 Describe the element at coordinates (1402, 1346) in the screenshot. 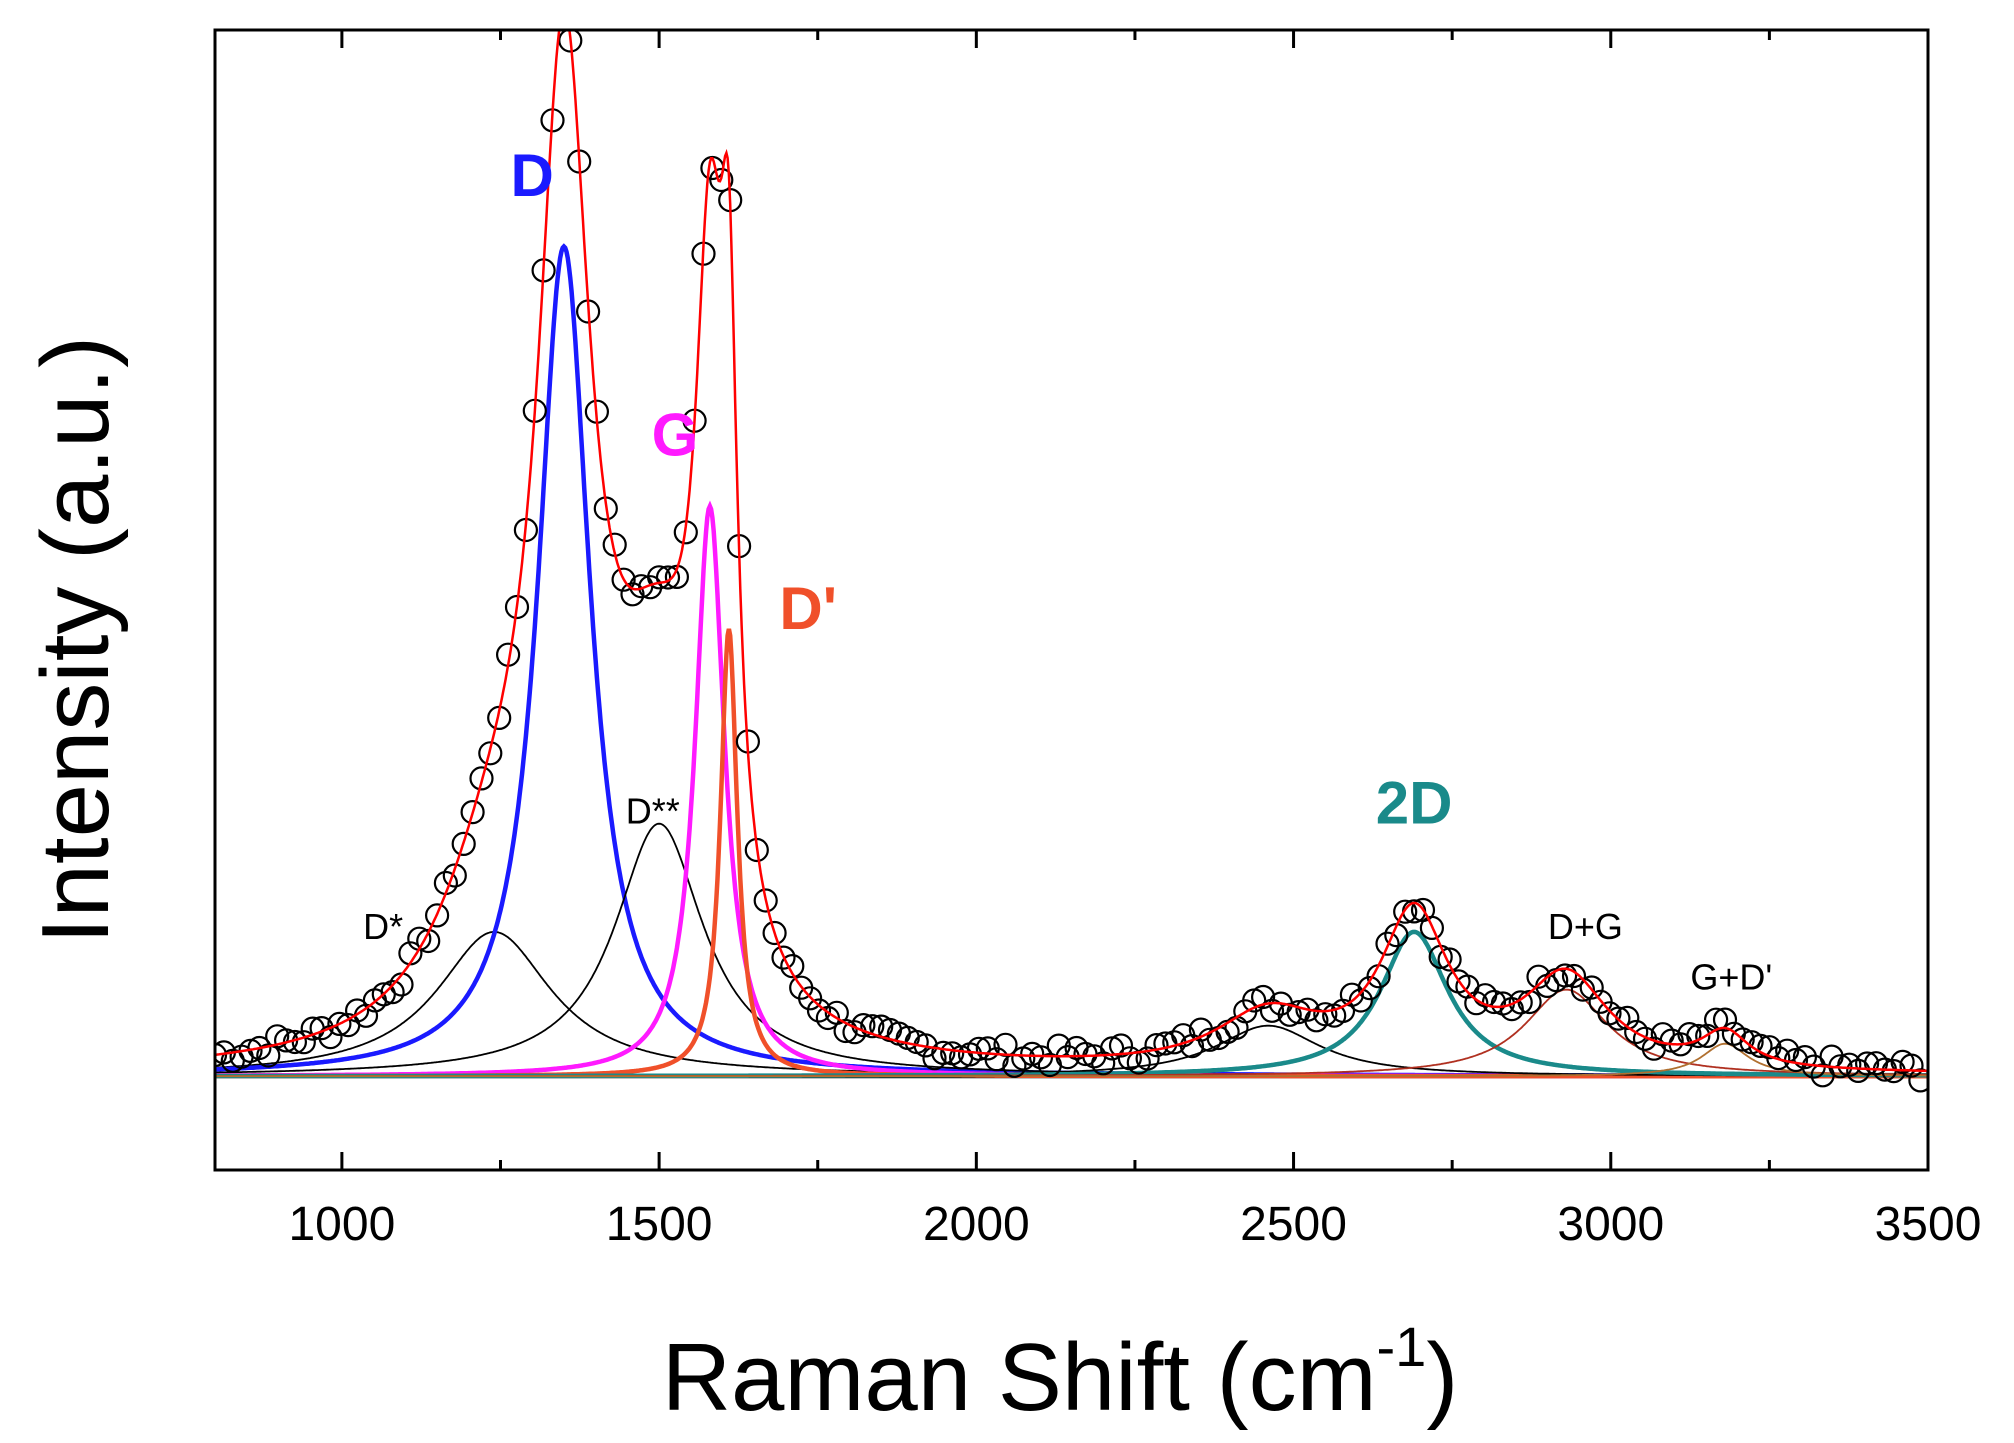

I see `x-axis-label-superscript: -1` at that location.